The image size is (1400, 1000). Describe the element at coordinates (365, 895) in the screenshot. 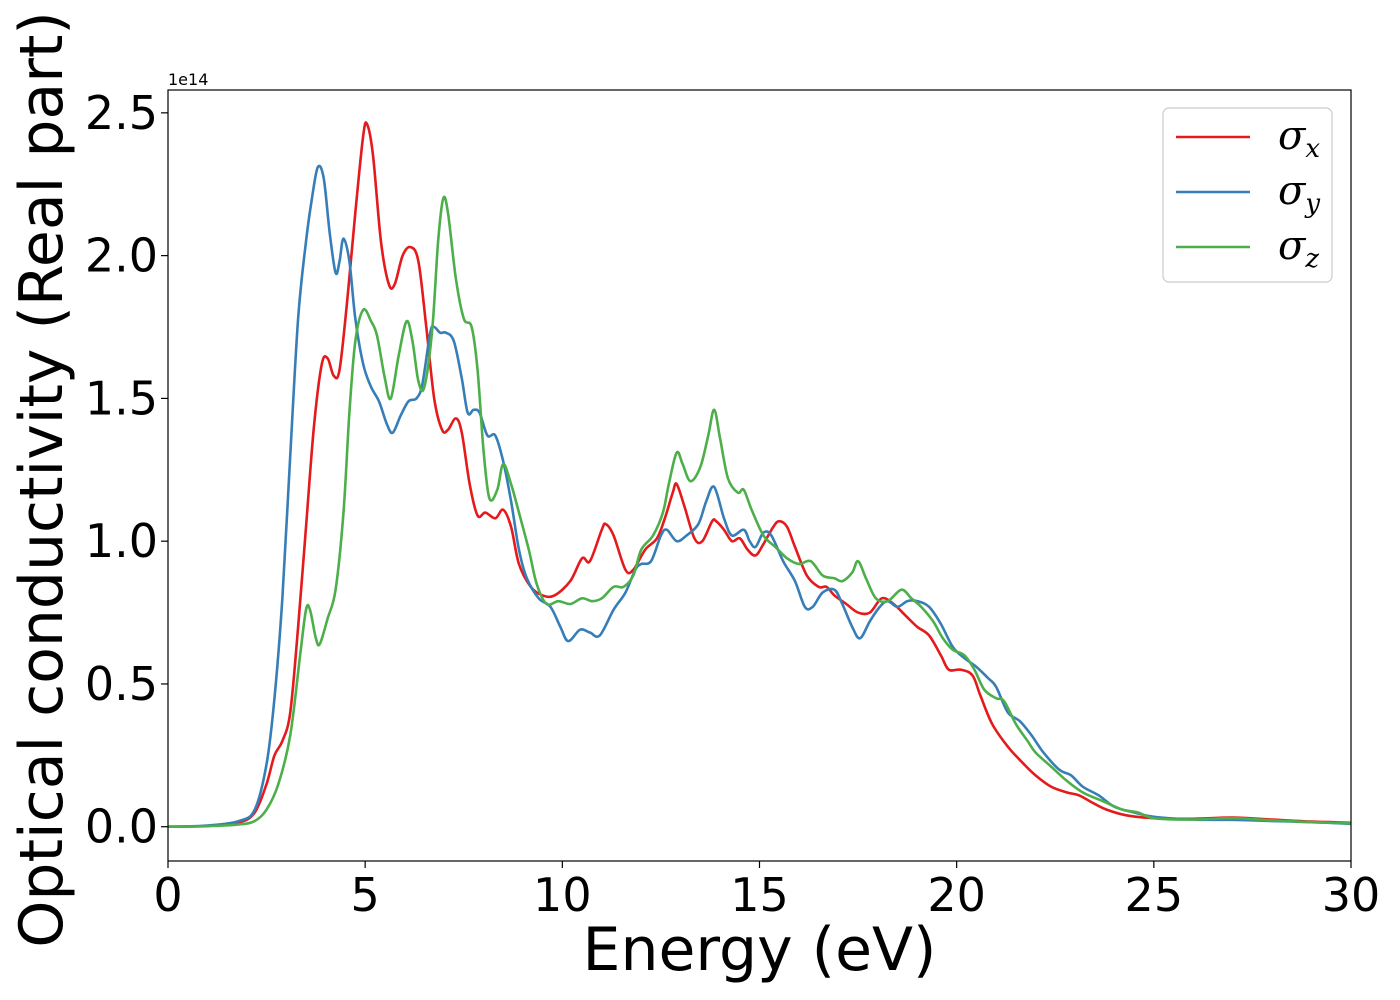

I see `x-tick-label: 5` at that location.